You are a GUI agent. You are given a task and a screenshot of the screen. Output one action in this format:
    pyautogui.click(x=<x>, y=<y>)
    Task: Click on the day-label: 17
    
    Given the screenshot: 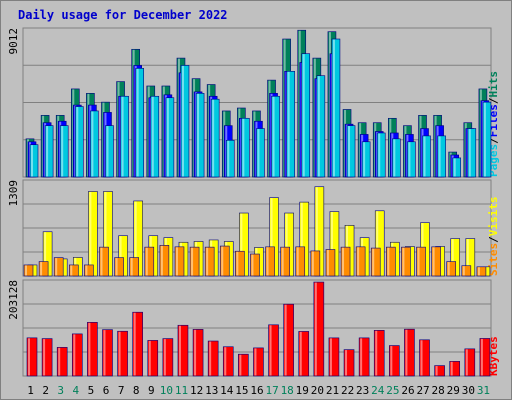 What is the action you would take?
    pyautogui.click(x=271, y=390)
    